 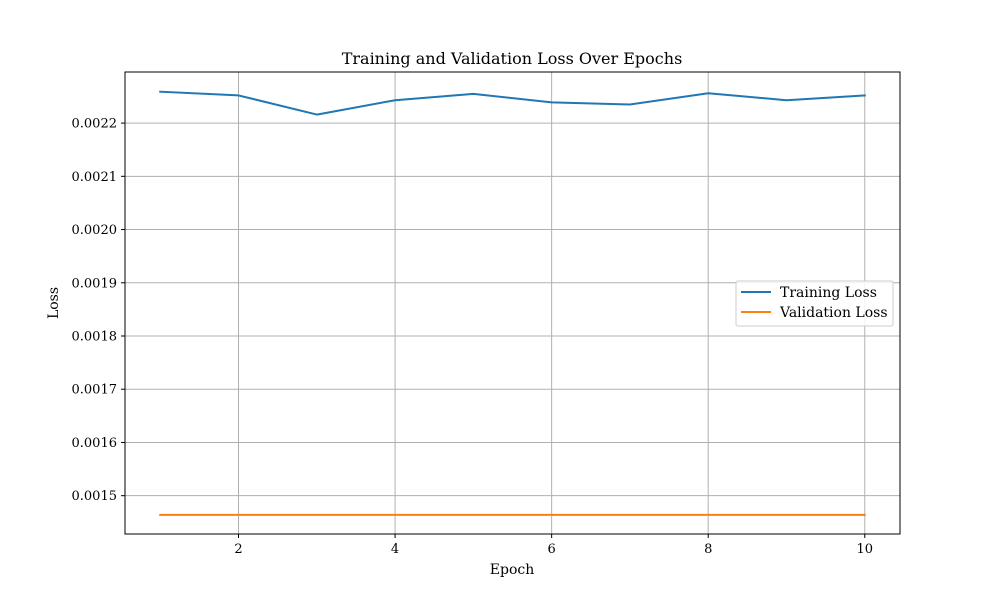 I want to click on legend-label-training-loss: Training Loss, so click(x=828, y=293).